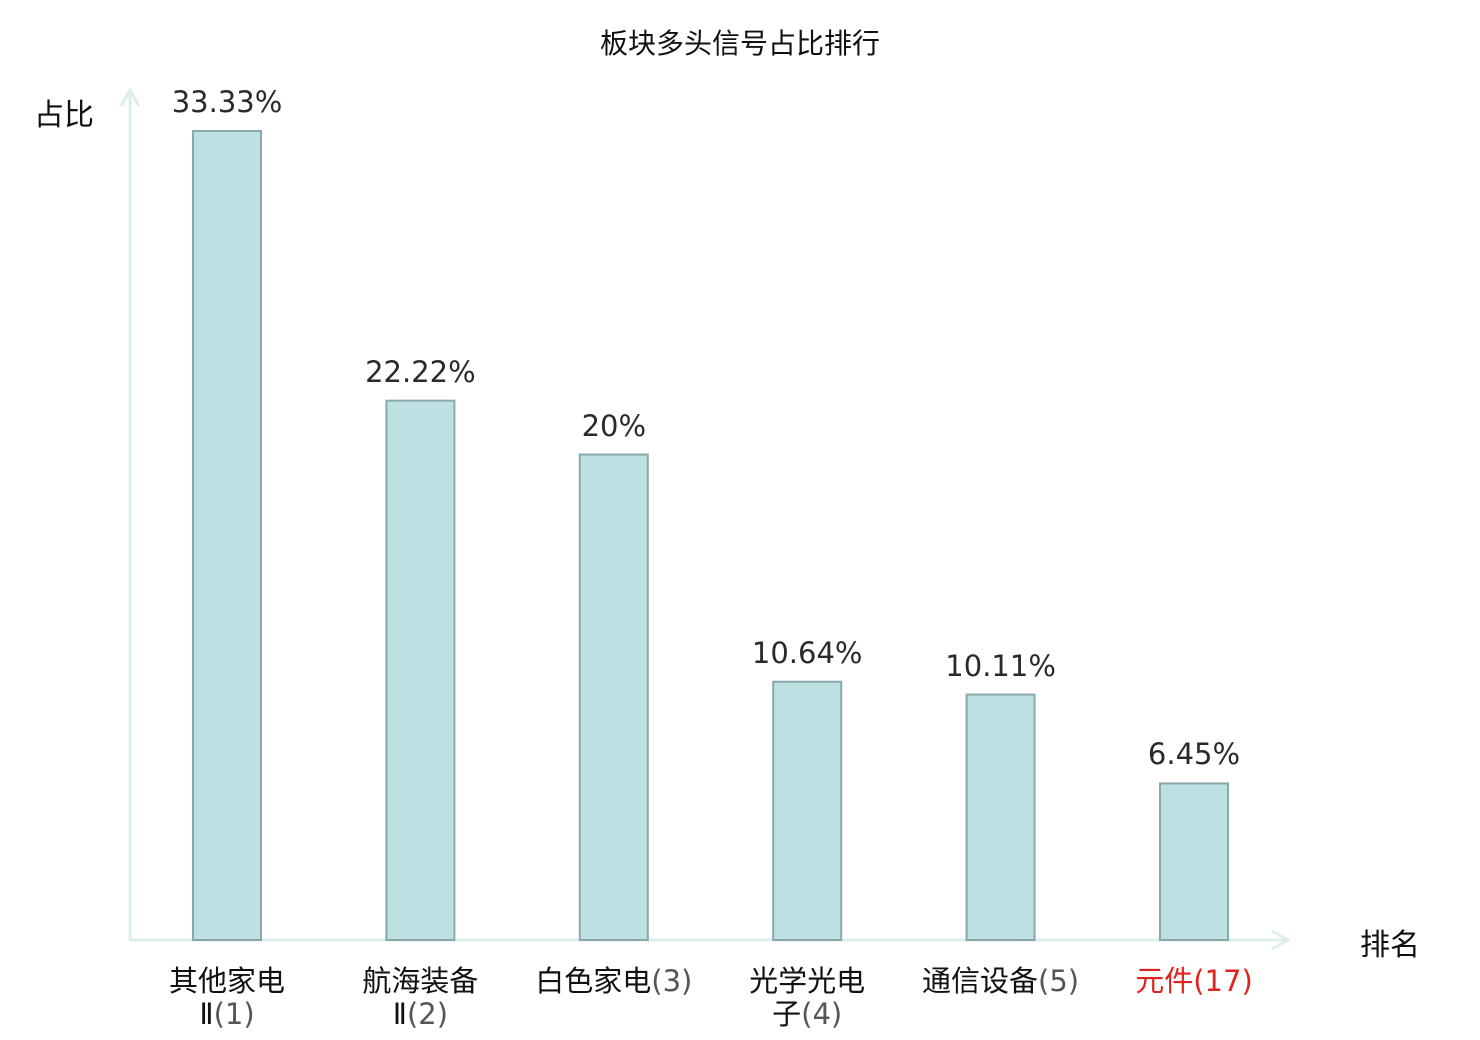 This screenshot has width=1480, height=1040. I want to click on category-label: 元件(17), so click(1194, 981).